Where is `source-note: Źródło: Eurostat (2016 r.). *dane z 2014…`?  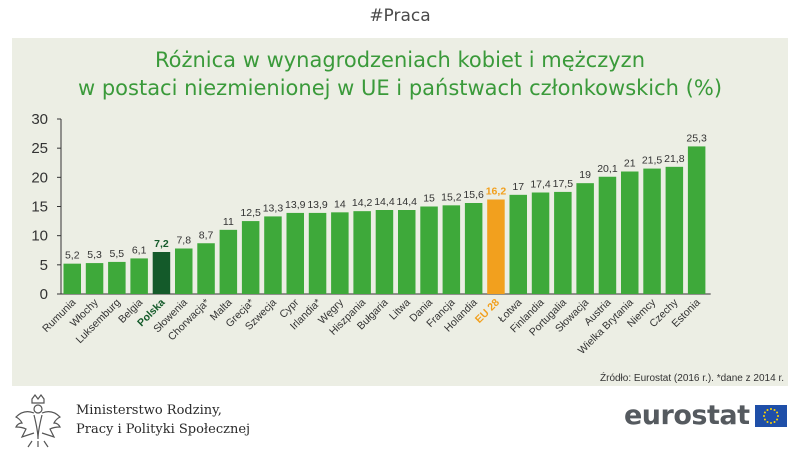 source-note: Źródło: Eurostat (2016 r.). *dane z 2014… is located at coordinates (692, 377).